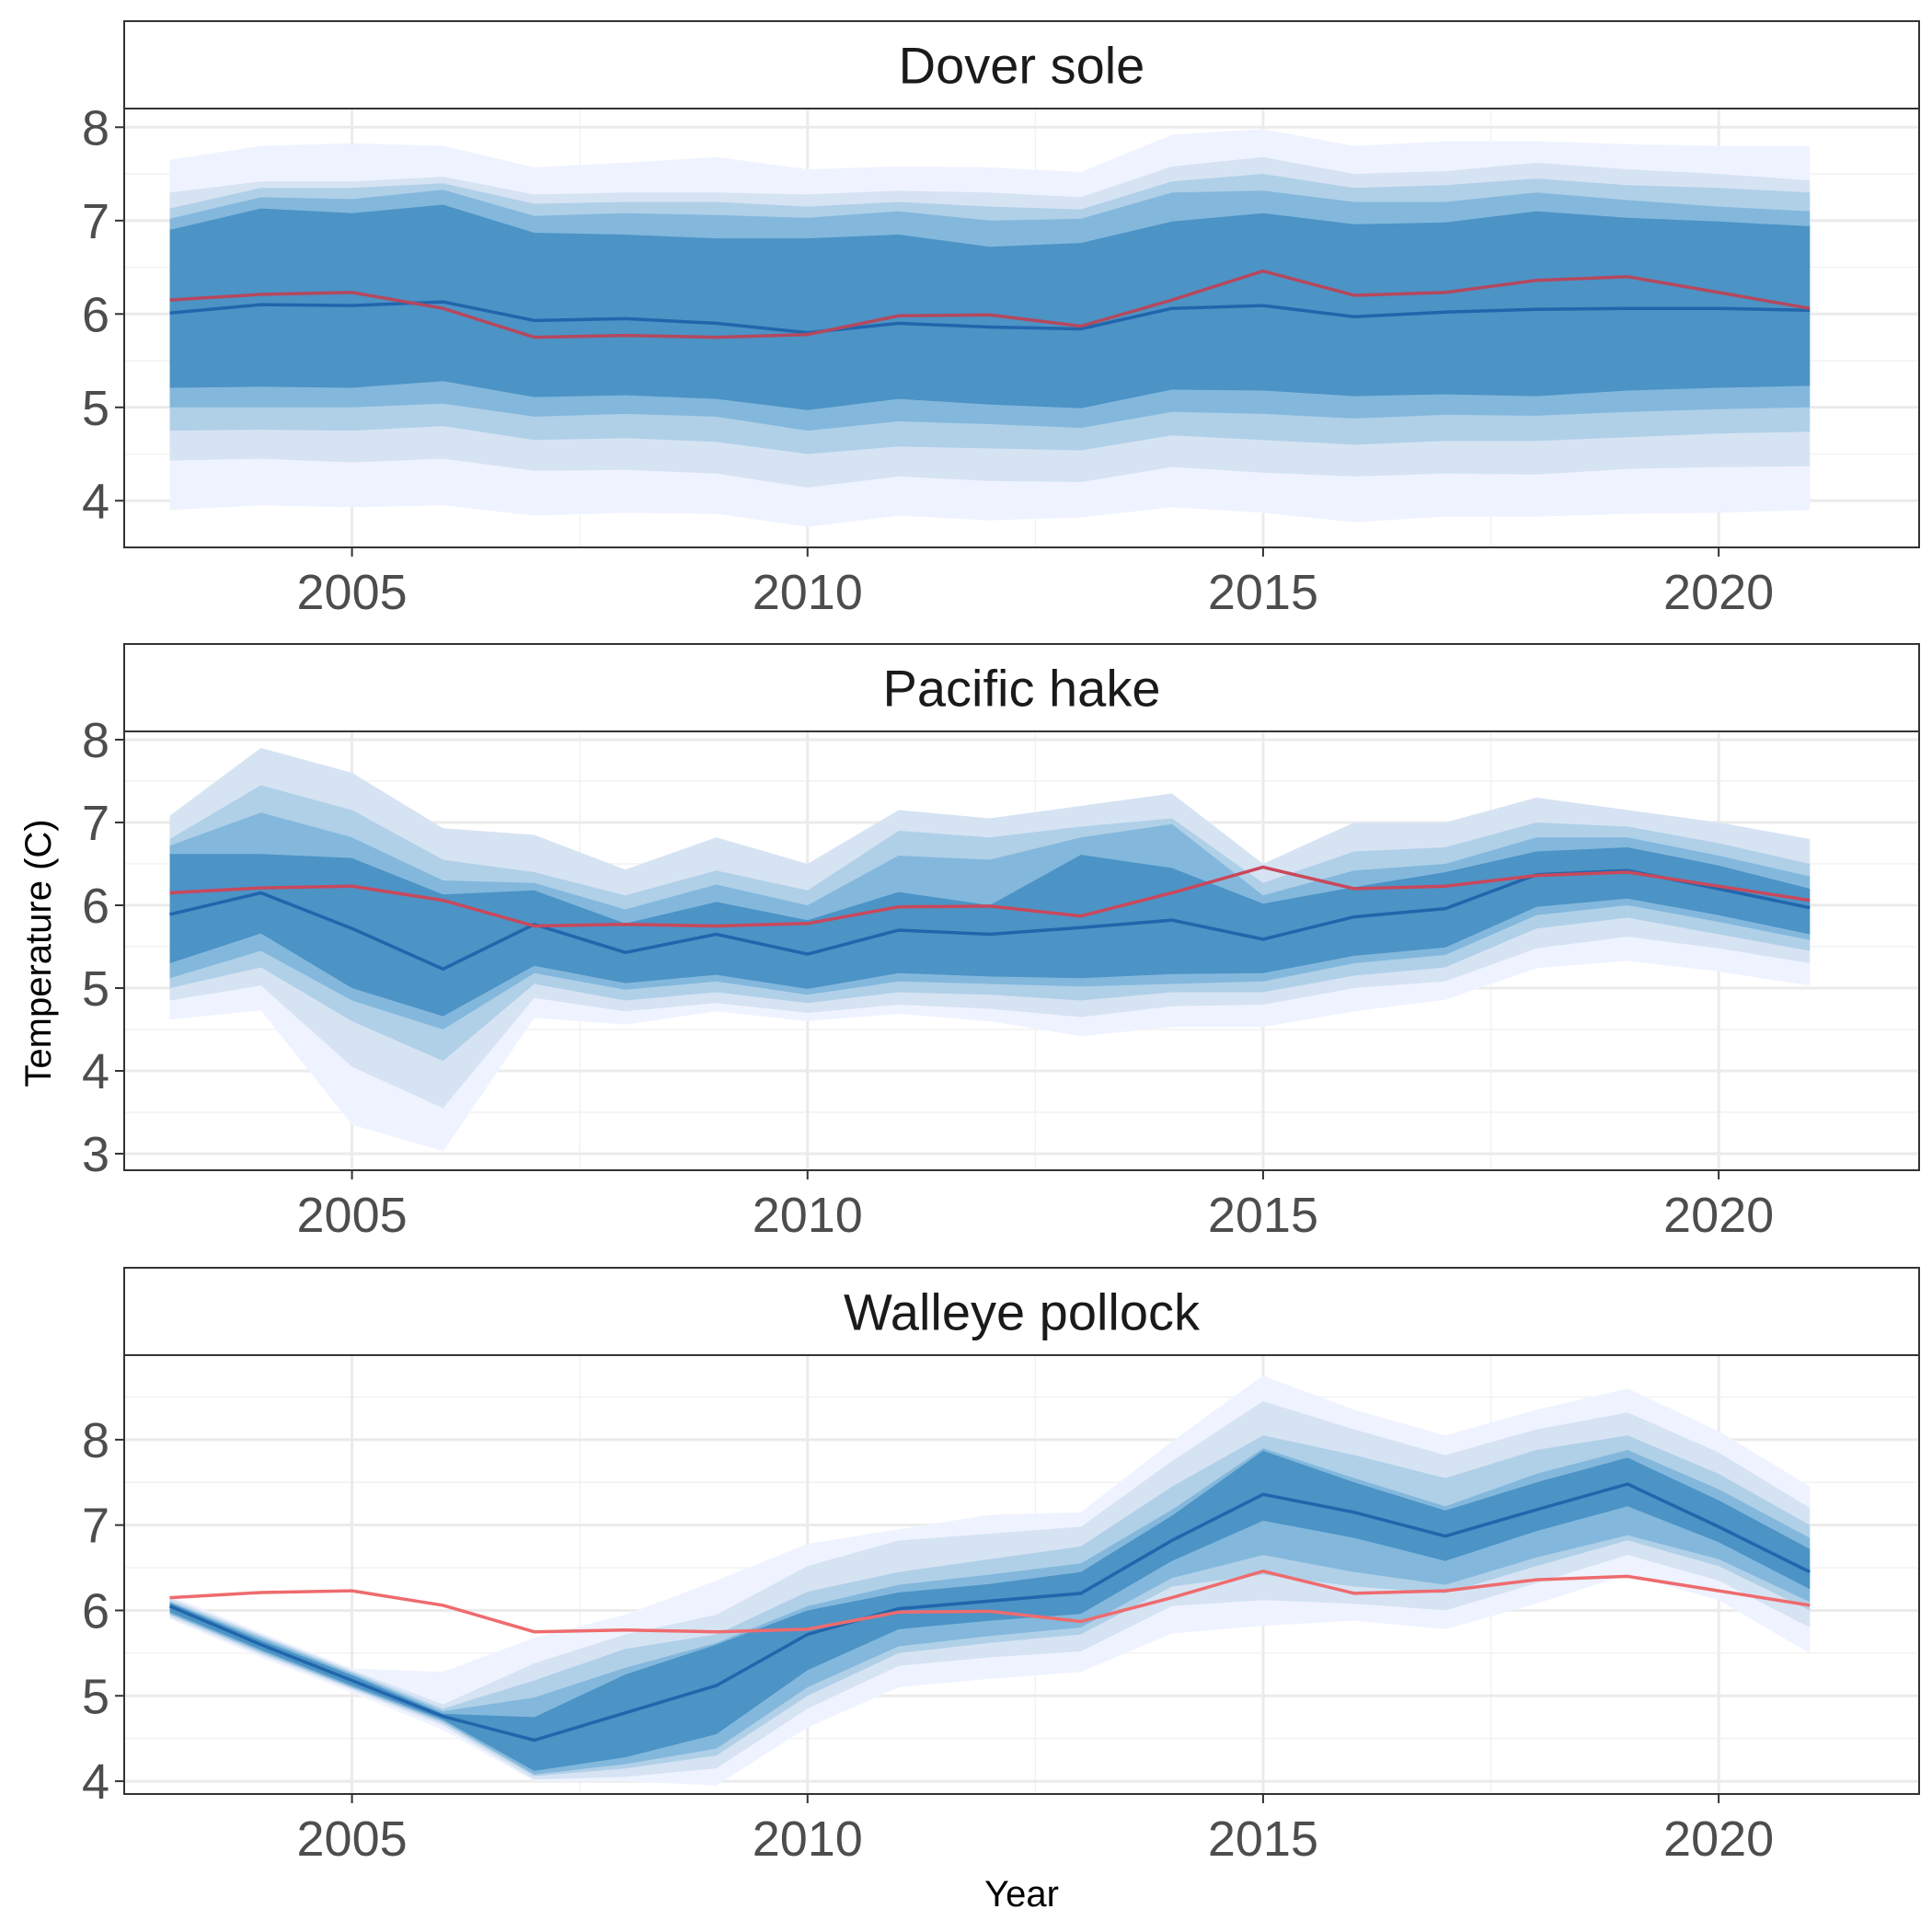 The height and width of the screenshot is (1932, 1932). I want to click on y-axis-title: Temperature (C), so click(38, 953).